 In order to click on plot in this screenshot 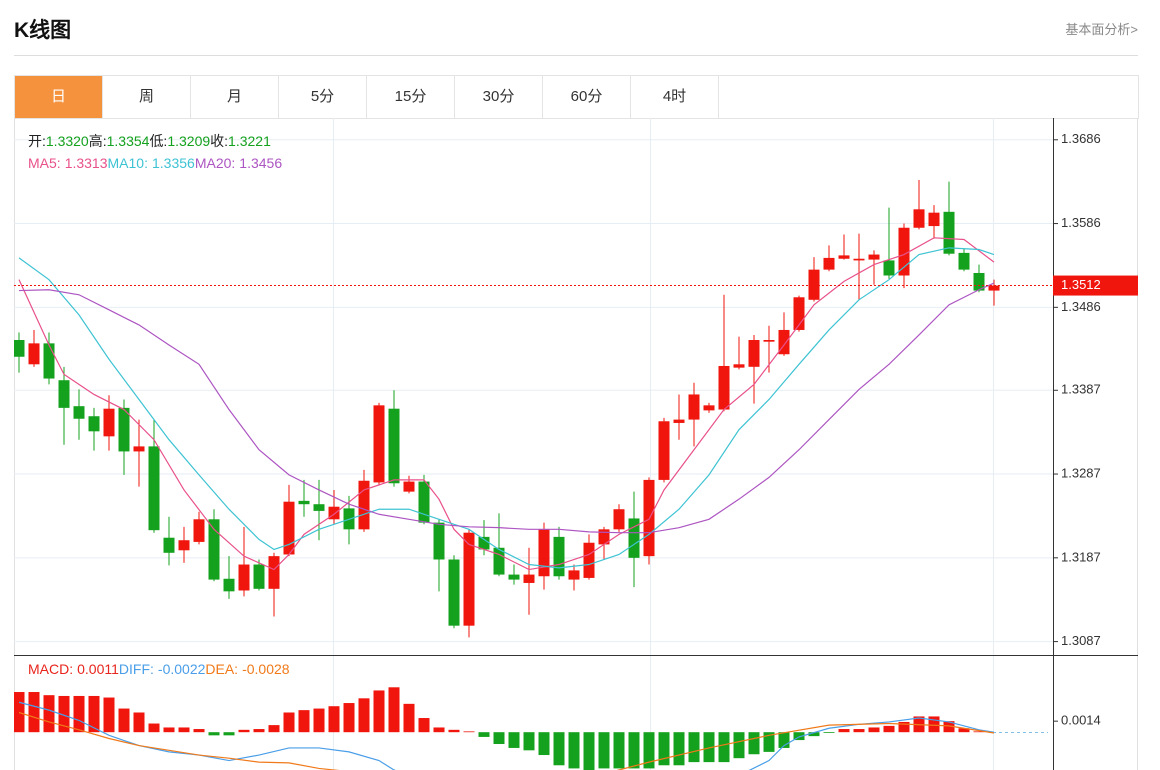, I will do `click(504, 728)`.